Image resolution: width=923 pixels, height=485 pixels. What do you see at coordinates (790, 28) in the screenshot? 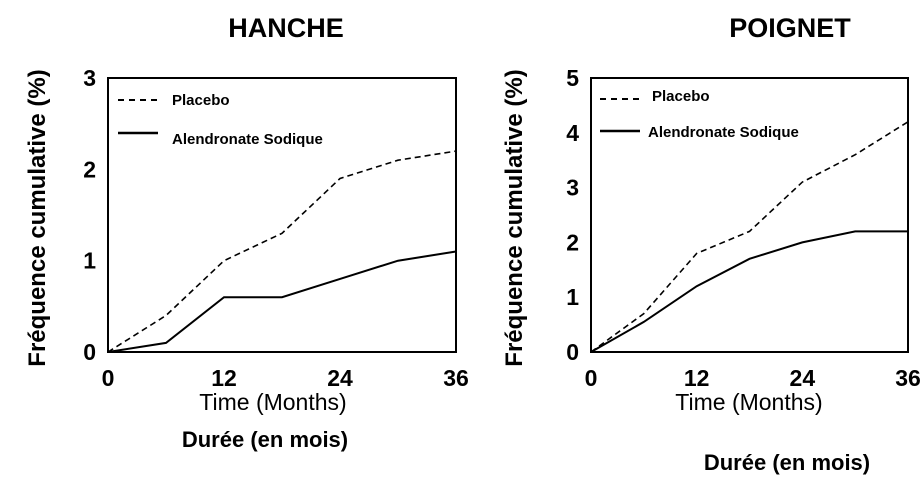
I see `panel-title: POIGNET` at bounding box center [790, 28].